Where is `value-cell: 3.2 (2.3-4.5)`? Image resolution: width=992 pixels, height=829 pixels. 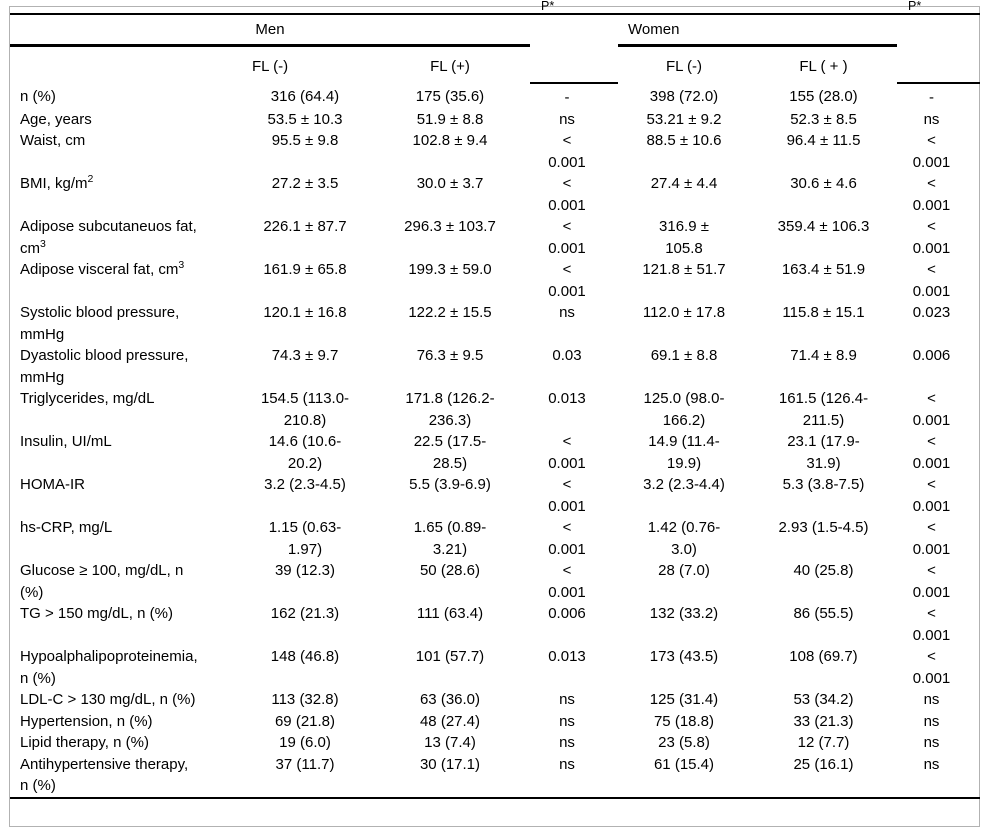
value-cell: 3.2 (2.3-4.5) is located at coordinates (305, 484).